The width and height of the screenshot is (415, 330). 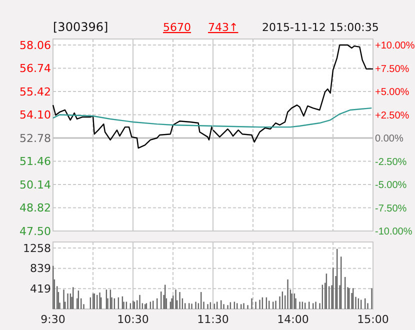 I want to click on y-tick-label: 419, so click(x=40, y=289).